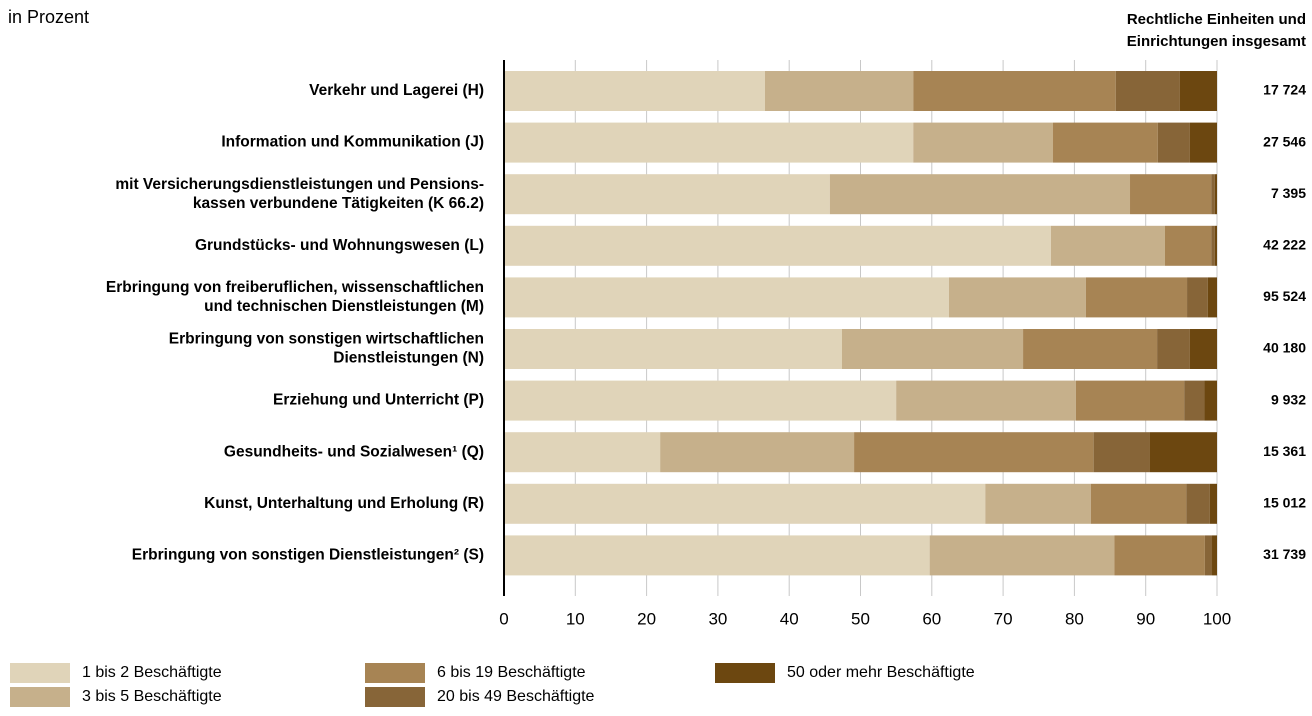  I want to click on subtitle: in Prozent, so click(48, 17).